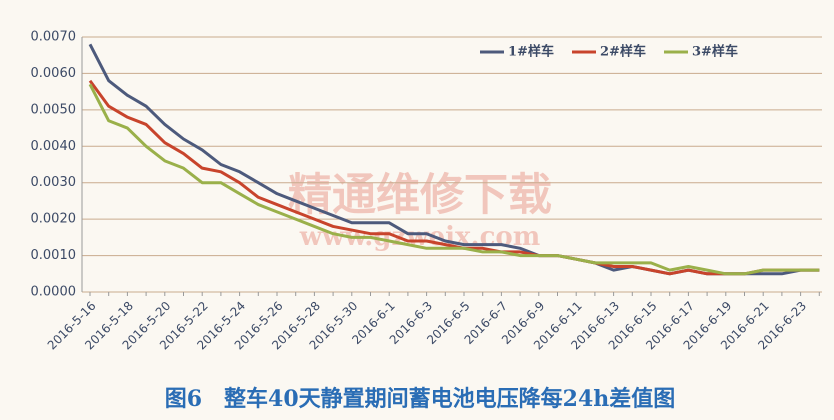 The height and width of the screenshot is (420, 834). What do you see at coordinates (420, 195) in the screenshot?
I see `watermark: 精通维修下载` at bounding box center [420, 195].